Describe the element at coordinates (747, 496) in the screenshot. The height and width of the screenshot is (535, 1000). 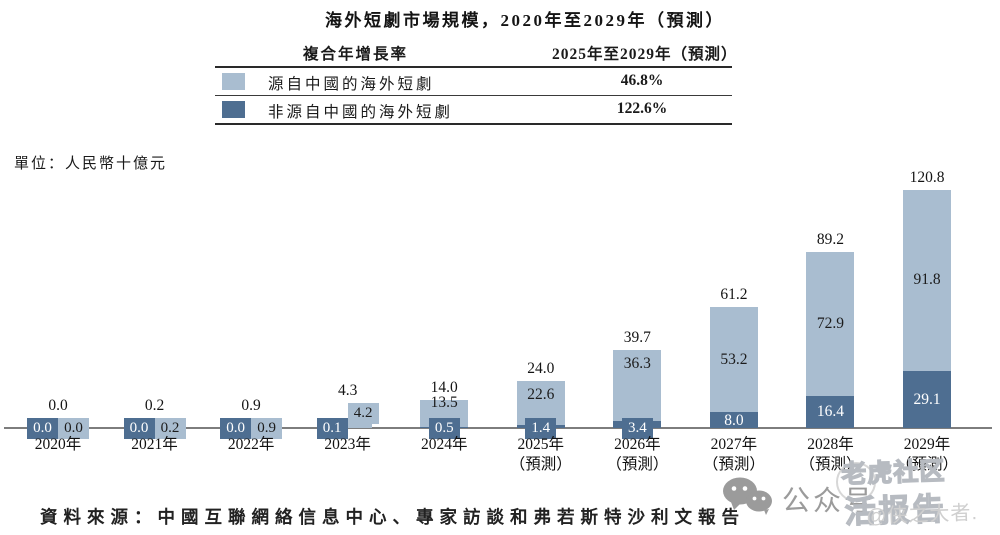
I see `wechat-icon` at that location.